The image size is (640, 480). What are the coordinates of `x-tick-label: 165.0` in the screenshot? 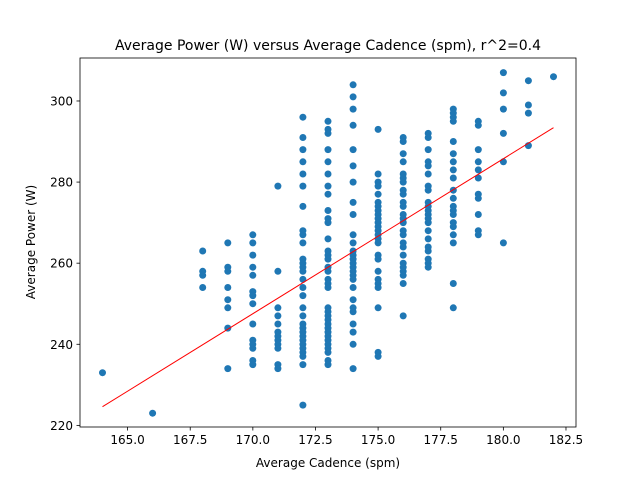 It's located at (127, 440).